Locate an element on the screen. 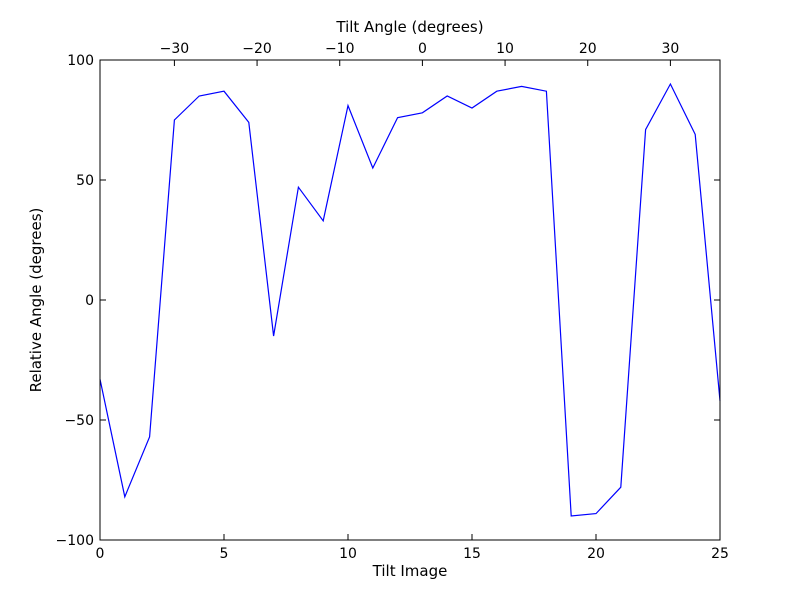  top-x-tick-label: −10 is located at coordinates (340, 49).